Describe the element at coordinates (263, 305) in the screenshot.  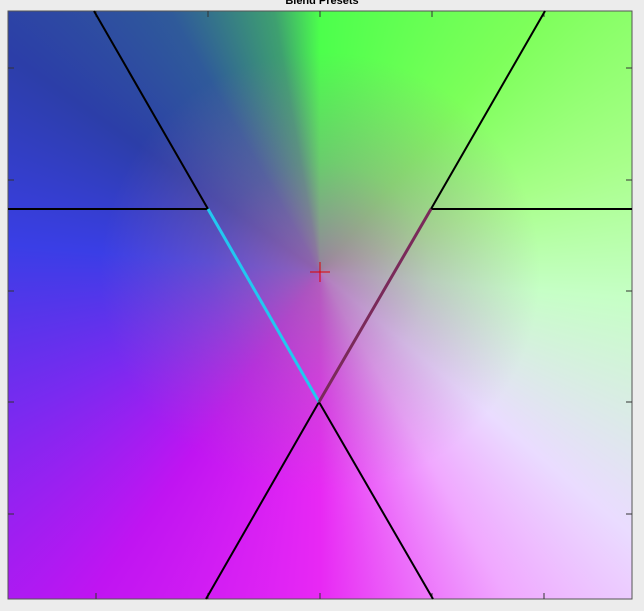
I see `triangle-left-edge` at that location.